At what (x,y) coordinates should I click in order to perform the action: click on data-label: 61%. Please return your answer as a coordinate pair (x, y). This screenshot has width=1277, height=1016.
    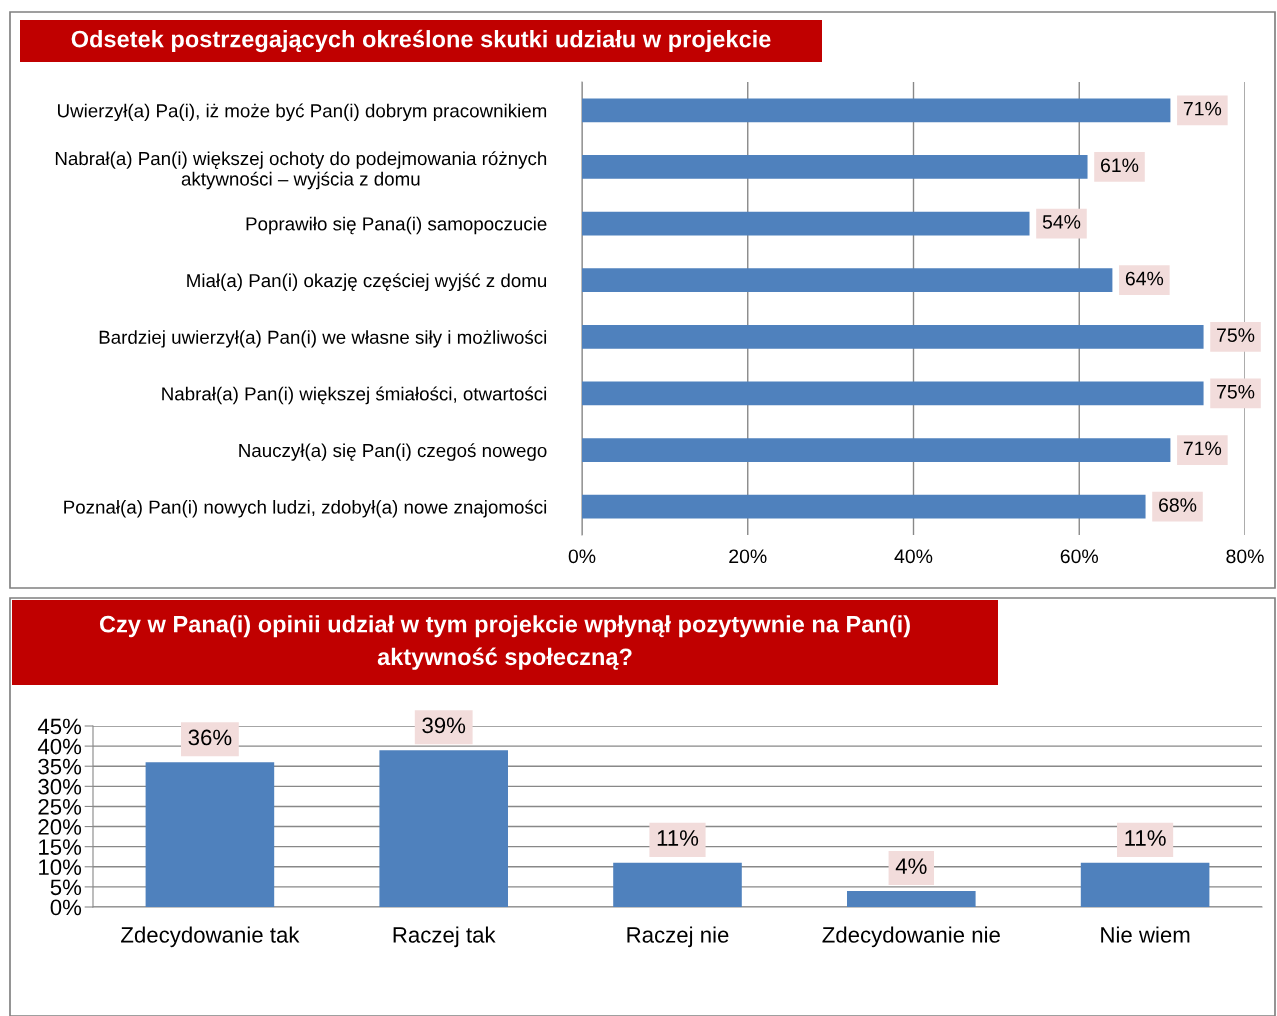
    Looking at the image, I should click on (1120, 165).